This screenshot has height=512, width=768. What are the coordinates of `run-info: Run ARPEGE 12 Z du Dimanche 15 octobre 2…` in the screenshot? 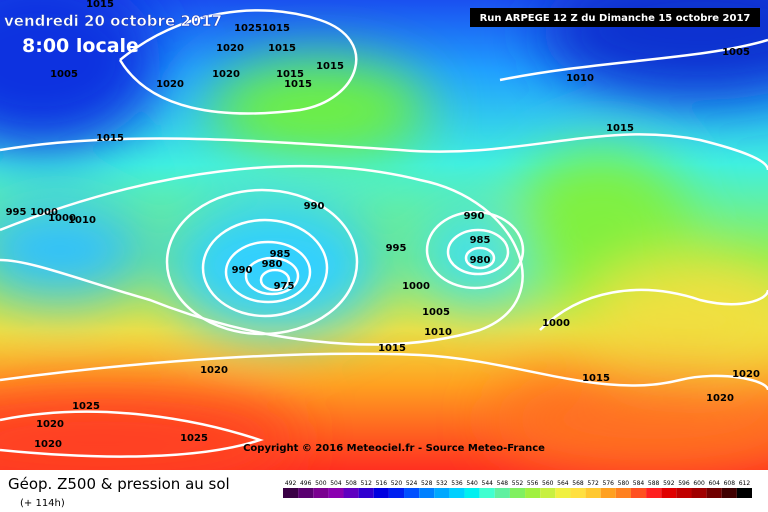 It's located at (615, 18).